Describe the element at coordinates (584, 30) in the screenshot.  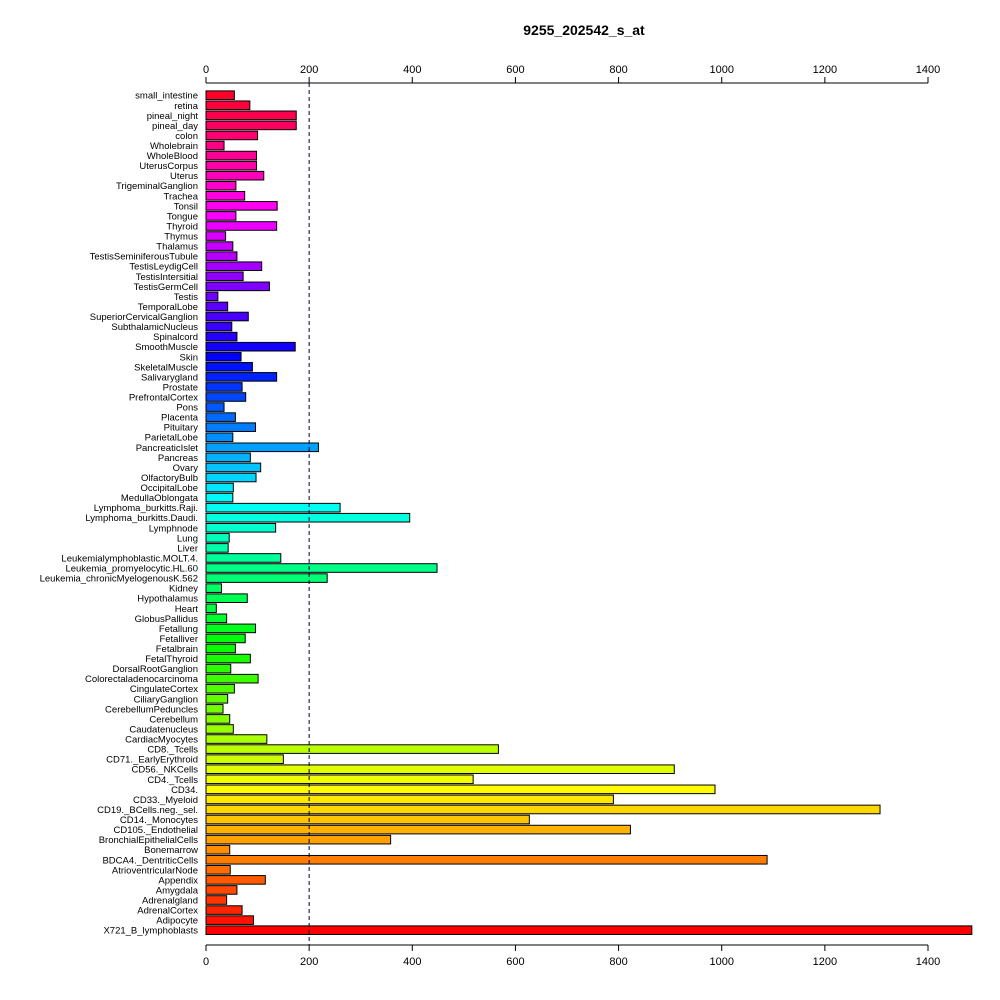
I see `chart-title: 9255_202542_s_at` at that location.